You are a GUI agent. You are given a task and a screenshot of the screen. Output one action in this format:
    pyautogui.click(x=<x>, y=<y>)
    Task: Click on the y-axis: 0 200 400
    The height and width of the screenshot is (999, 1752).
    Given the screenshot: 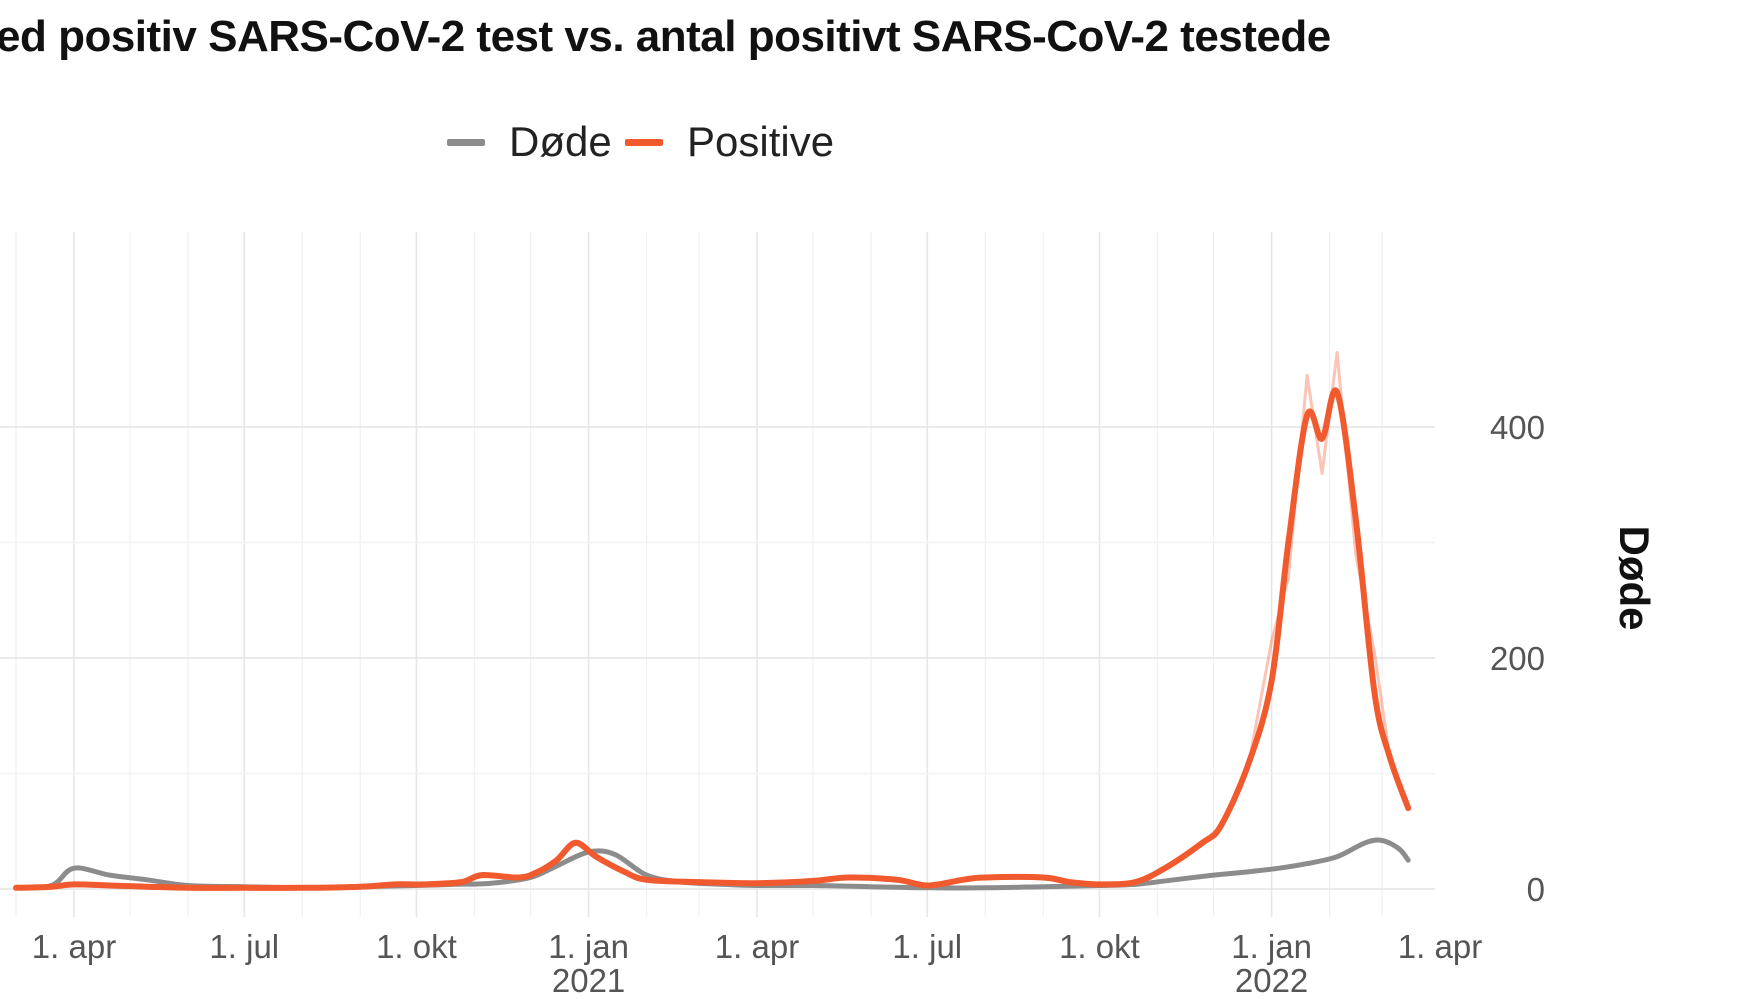 What is the action you would take?
    pyautogui.click(x=1517, y=658)
    